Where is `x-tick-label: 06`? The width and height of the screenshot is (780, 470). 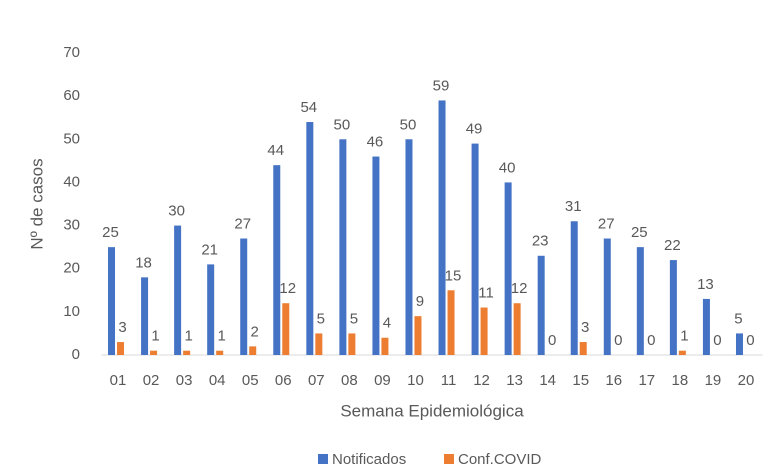
x-tick-label: 06 is located at coordinates (283, 380).